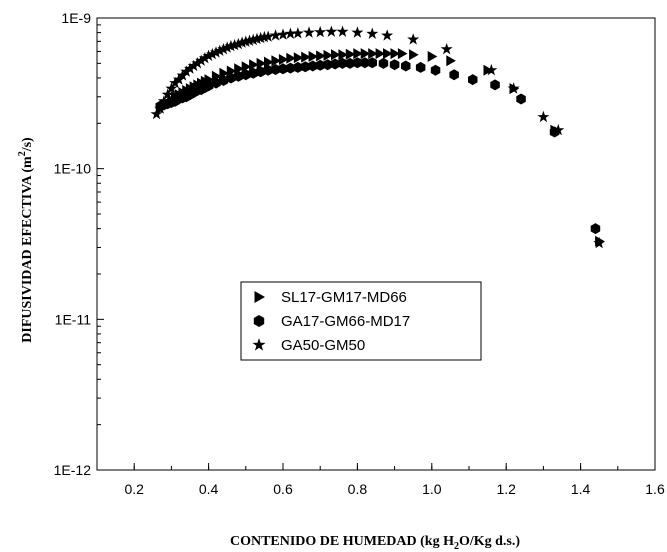  I want to click on y-axis-label-sup: 2, so click(22, 153).